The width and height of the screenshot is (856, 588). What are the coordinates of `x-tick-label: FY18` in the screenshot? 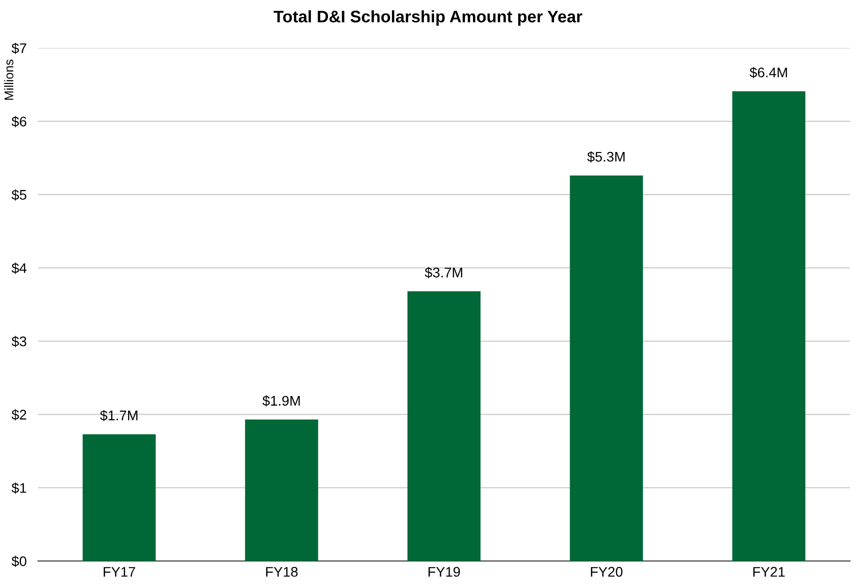 It's located at (282, 571).